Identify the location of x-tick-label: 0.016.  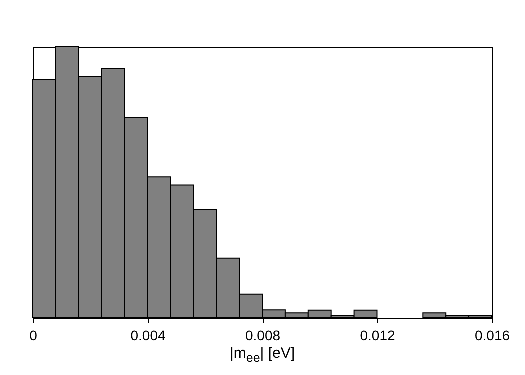
(492, 336).